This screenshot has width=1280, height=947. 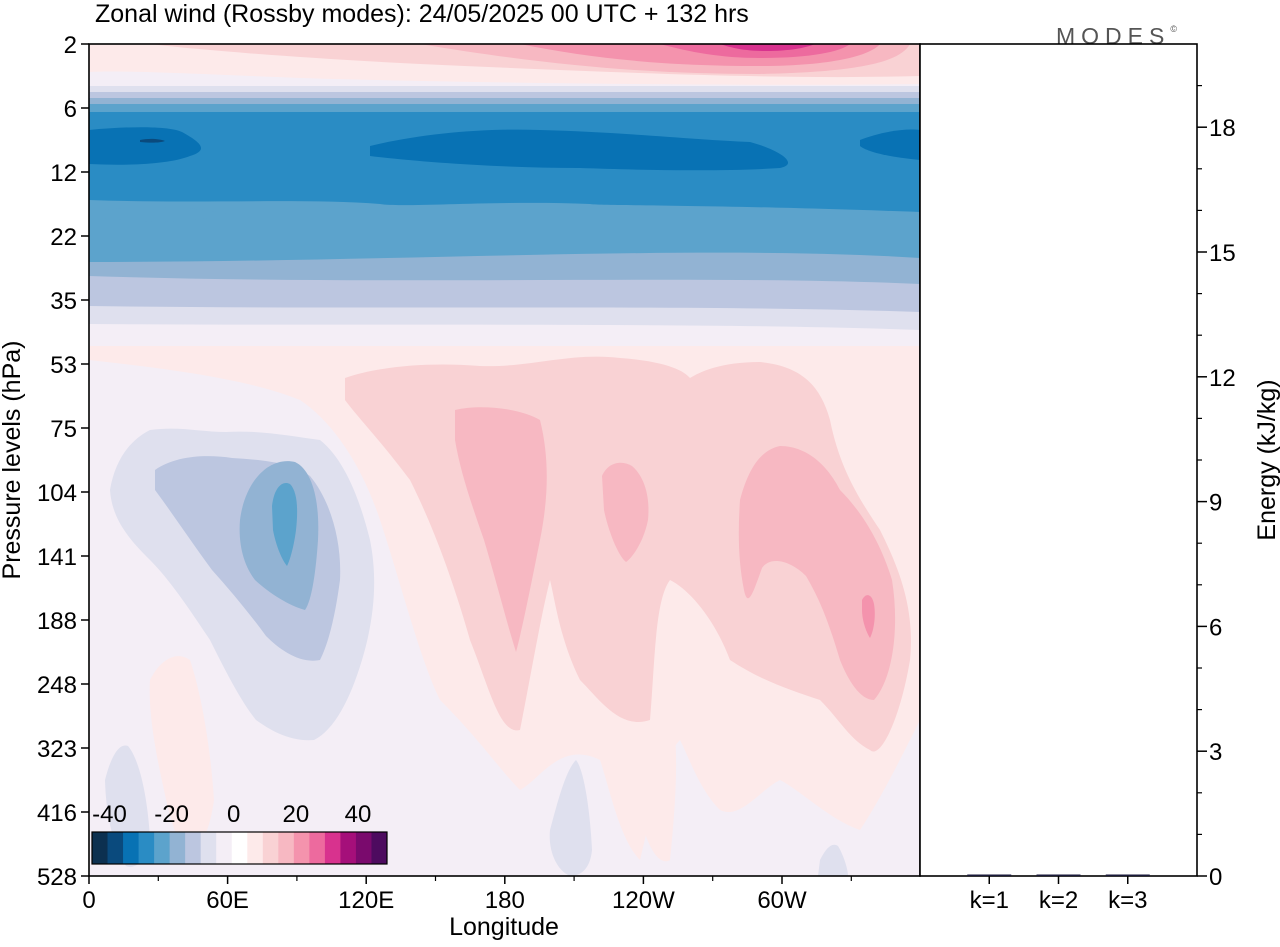 I want to click on y-tick-label: 141, so click(x=57, y=557).